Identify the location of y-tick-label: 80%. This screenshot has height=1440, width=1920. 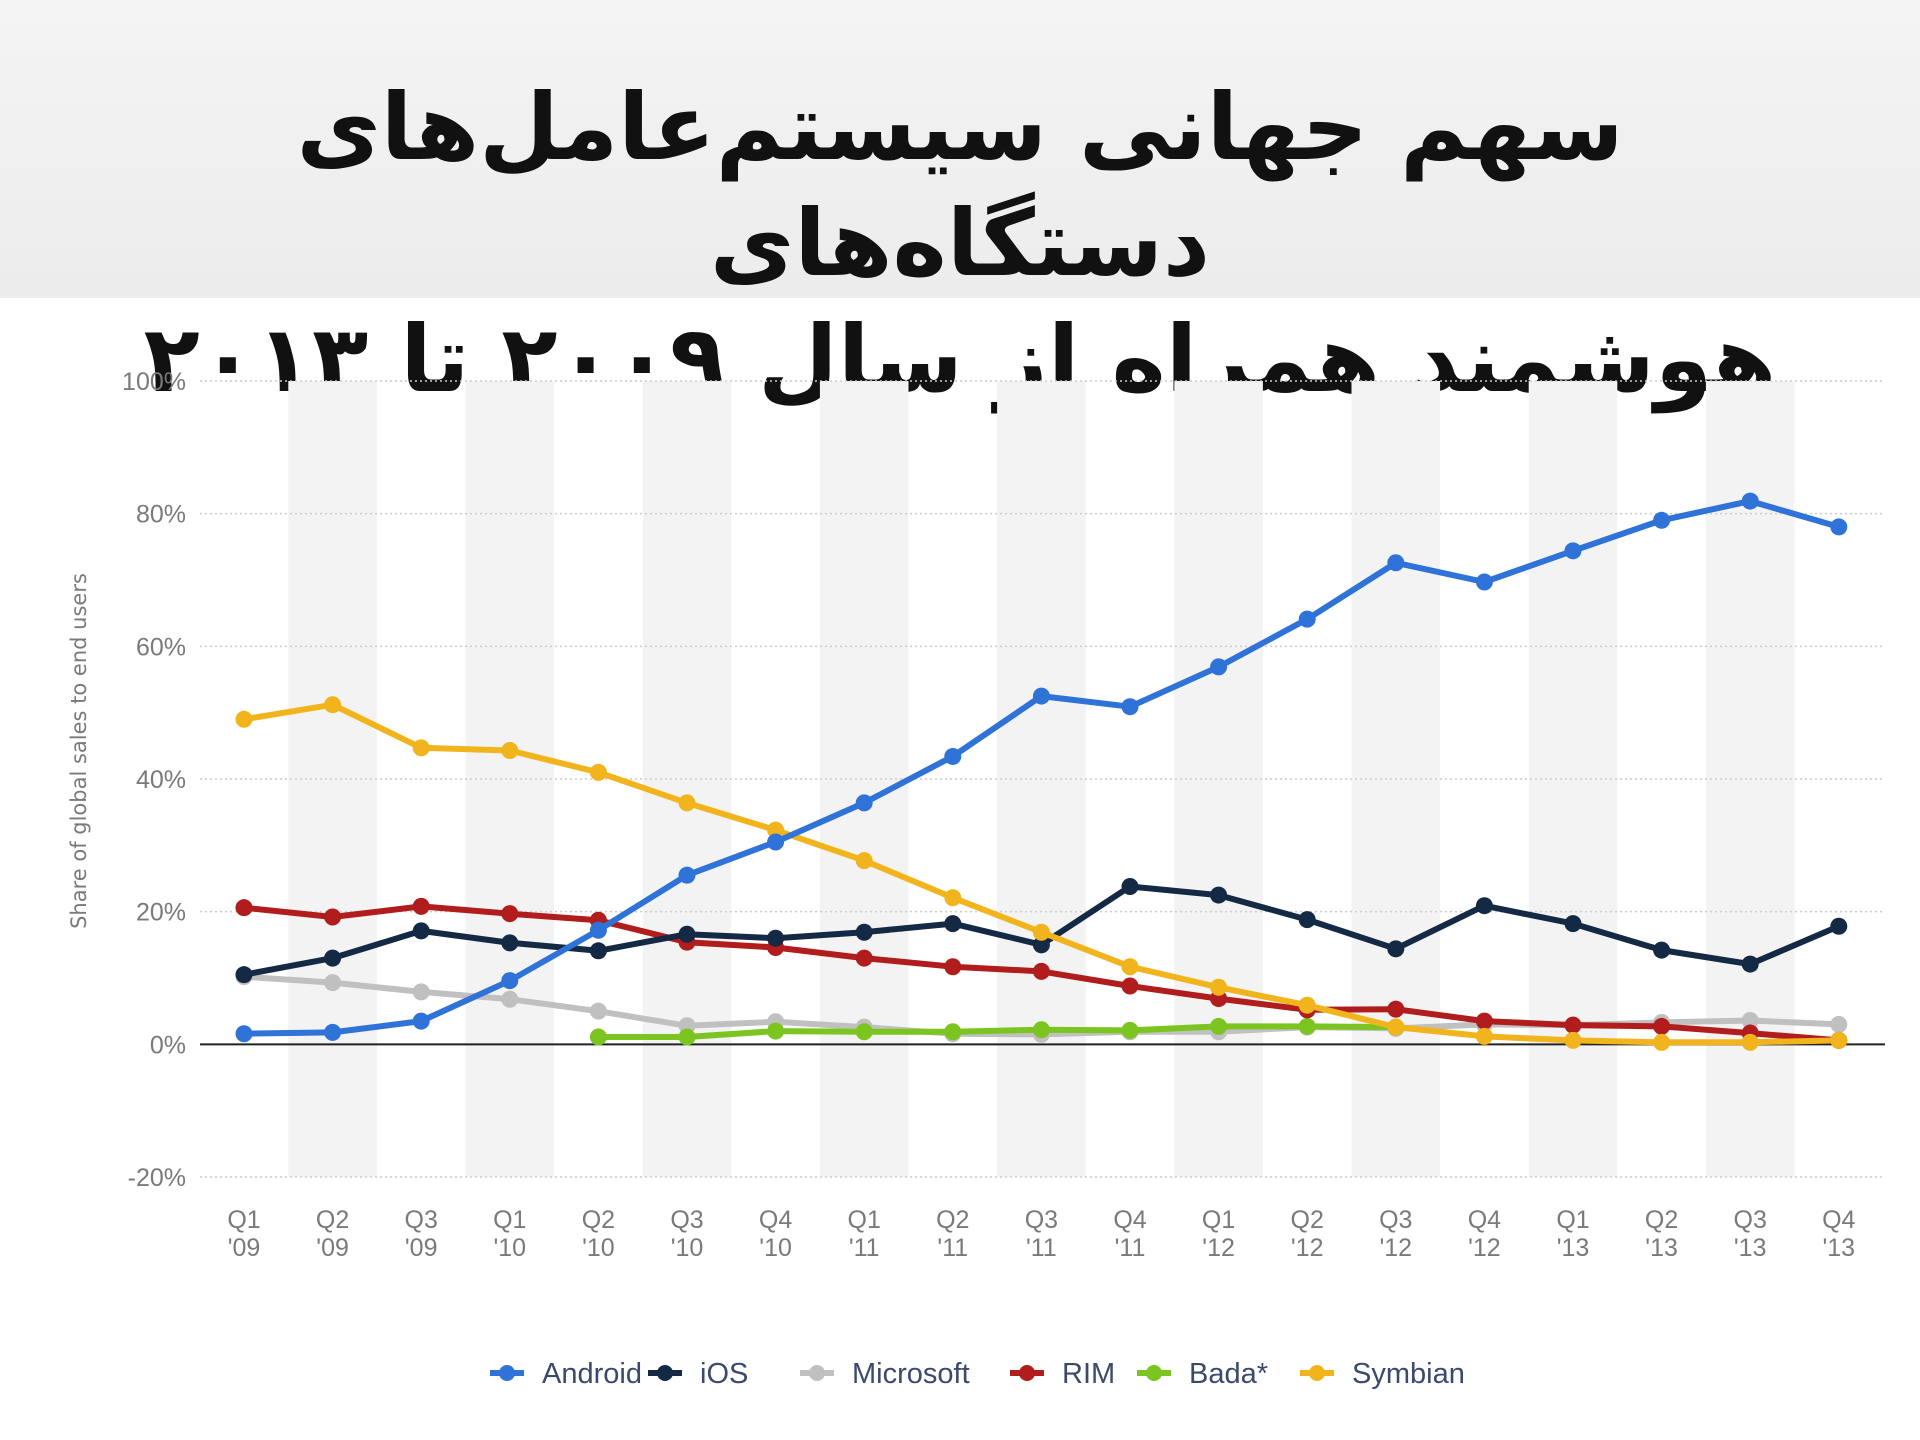
(161, 515).